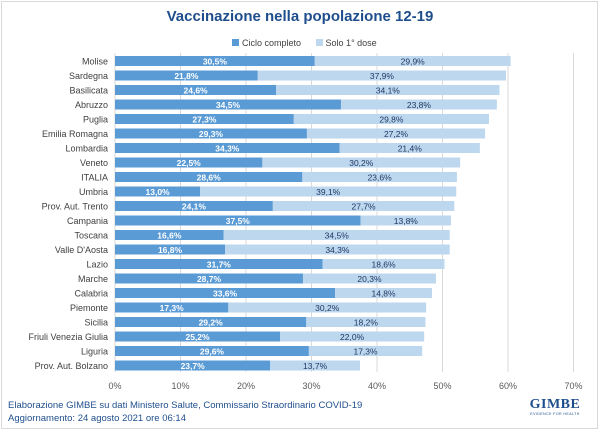 Image resolution: width=600 pixels, height=431 pixels. I want to click on data-label-solo-1-dose: 23,8%, so click(419, 105).